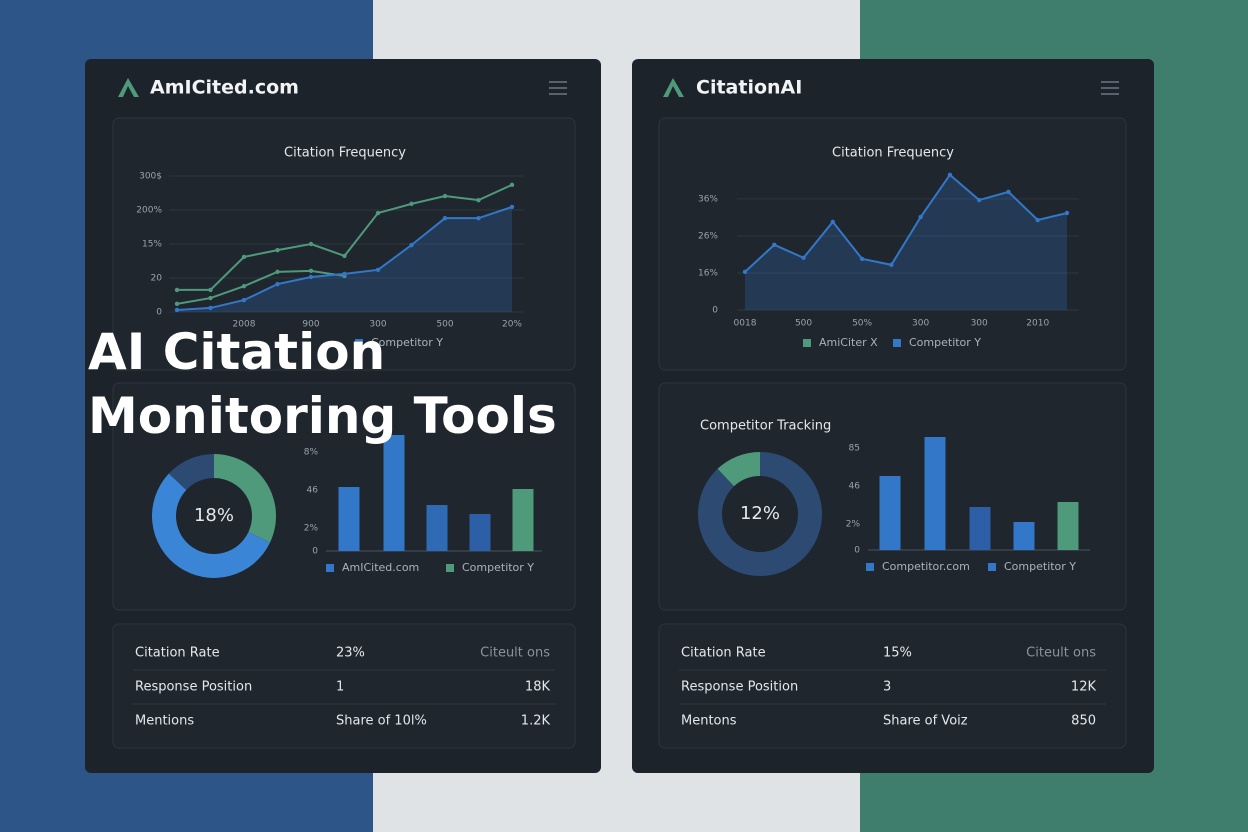  Describe the element at coordinates (310, 325) in the screenshot. I see `x-tick-label: 900` at that location.